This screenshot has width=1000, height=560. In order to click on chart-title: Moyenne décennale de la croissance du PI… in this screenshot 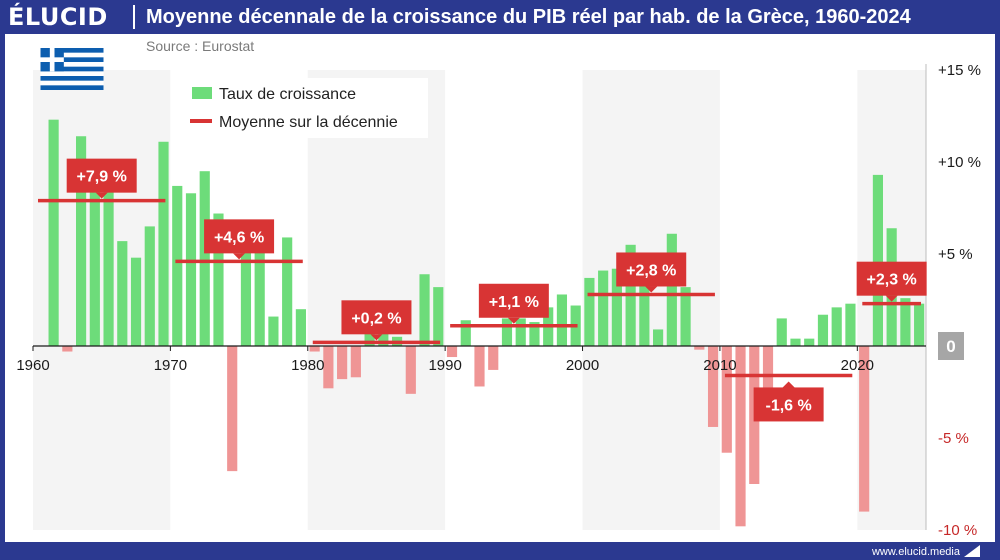, I will do `click(528, 17)`.